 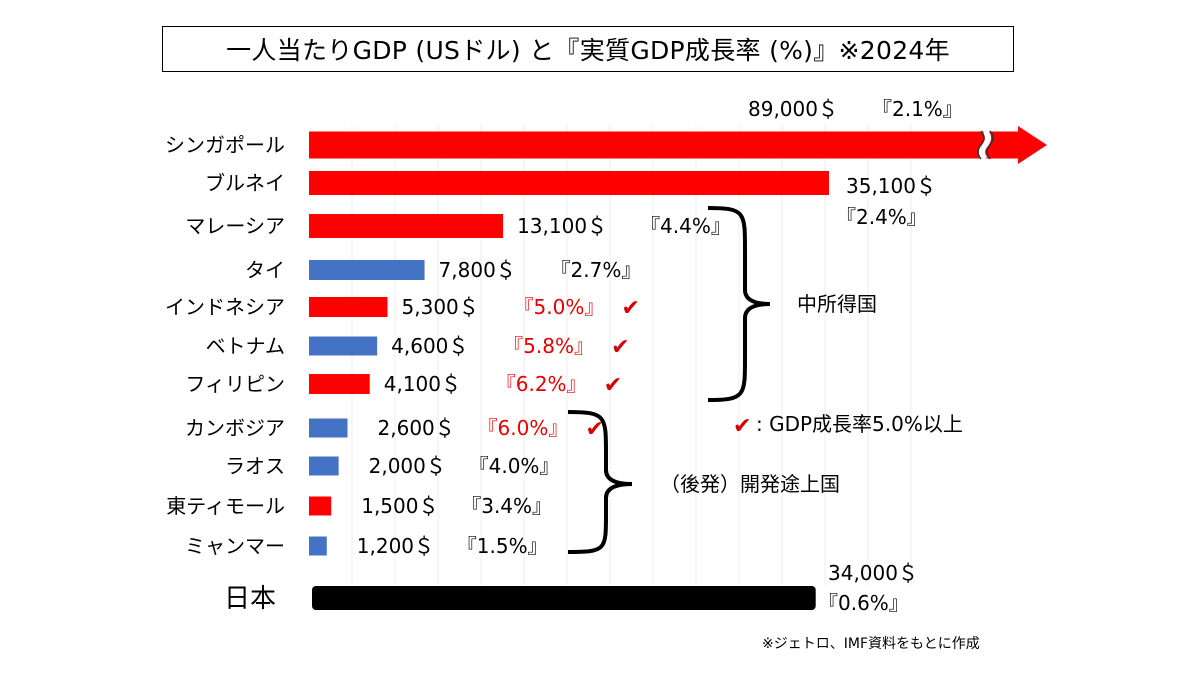 I want to click on growth-label: 『2.1%』, so click(x=917, y=109).